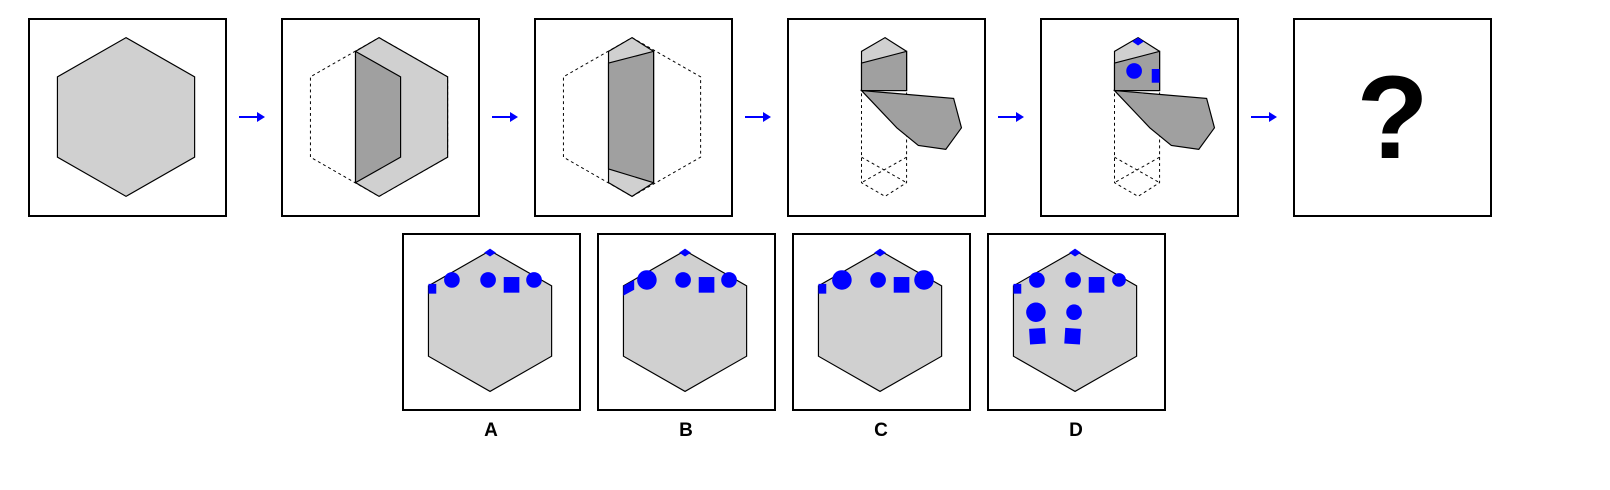 This screenshot has height=490, width=1610. I want to click on option-a-label: A, so click(491, 430).